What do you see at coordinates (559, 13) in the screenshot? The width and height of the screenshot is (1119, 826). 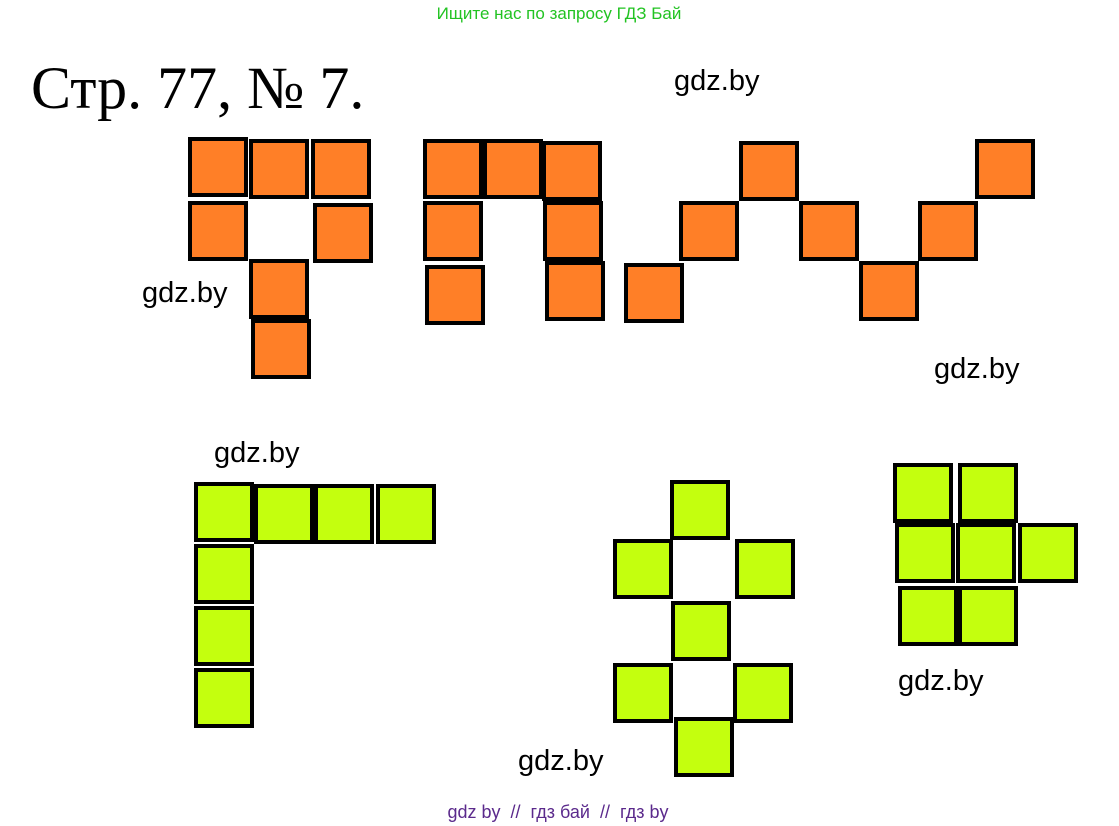 I see `banner: Ищите нас по запросу ГДЗ Бай` at bounding box center [559, 13].